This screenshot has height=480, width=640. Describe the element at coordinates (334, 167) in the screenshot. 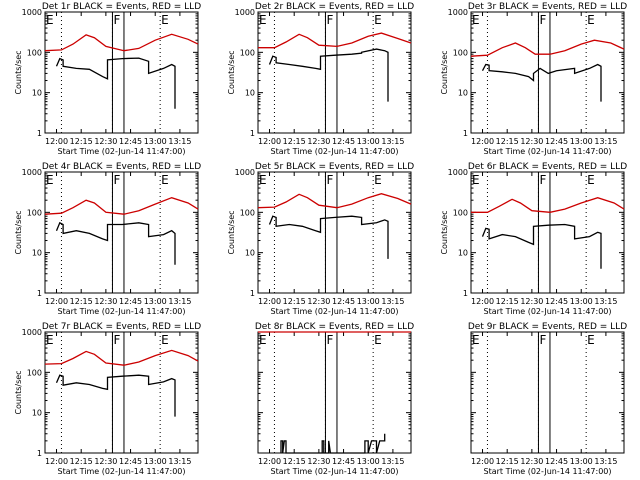

I see `panel-title: Det 5r BLACK = Events, RED = LLD` at that location.